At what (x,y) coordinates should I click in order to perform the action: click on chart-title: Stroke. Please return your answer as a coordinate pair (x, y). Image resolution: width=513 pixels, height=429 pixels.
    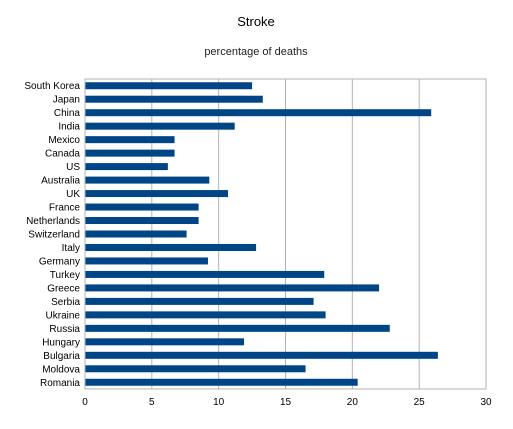
    Looking at the image, I should click on (256, 21).